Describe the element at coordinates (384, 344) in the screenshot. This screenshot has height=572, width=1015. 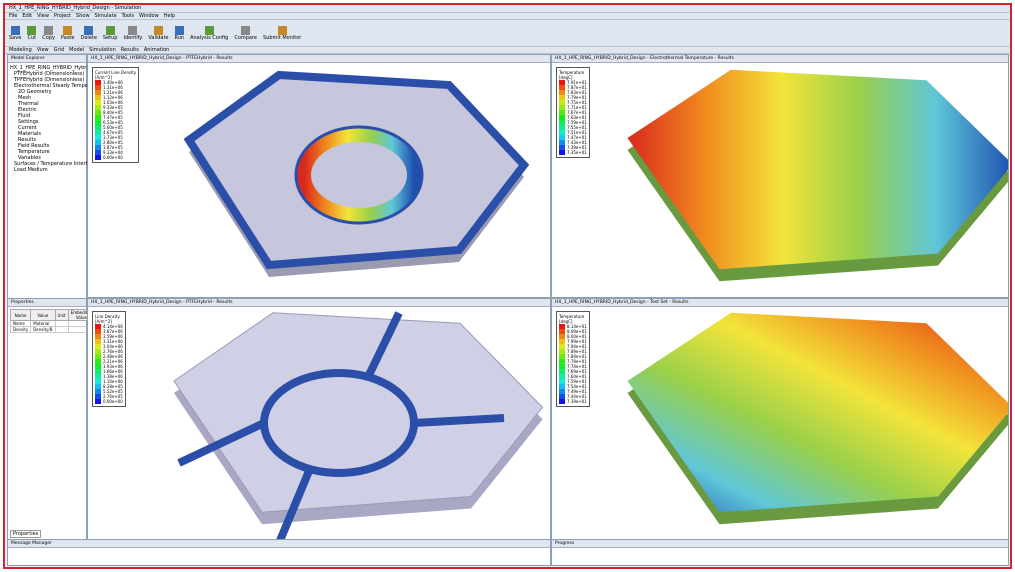
I see `channel` at that location.